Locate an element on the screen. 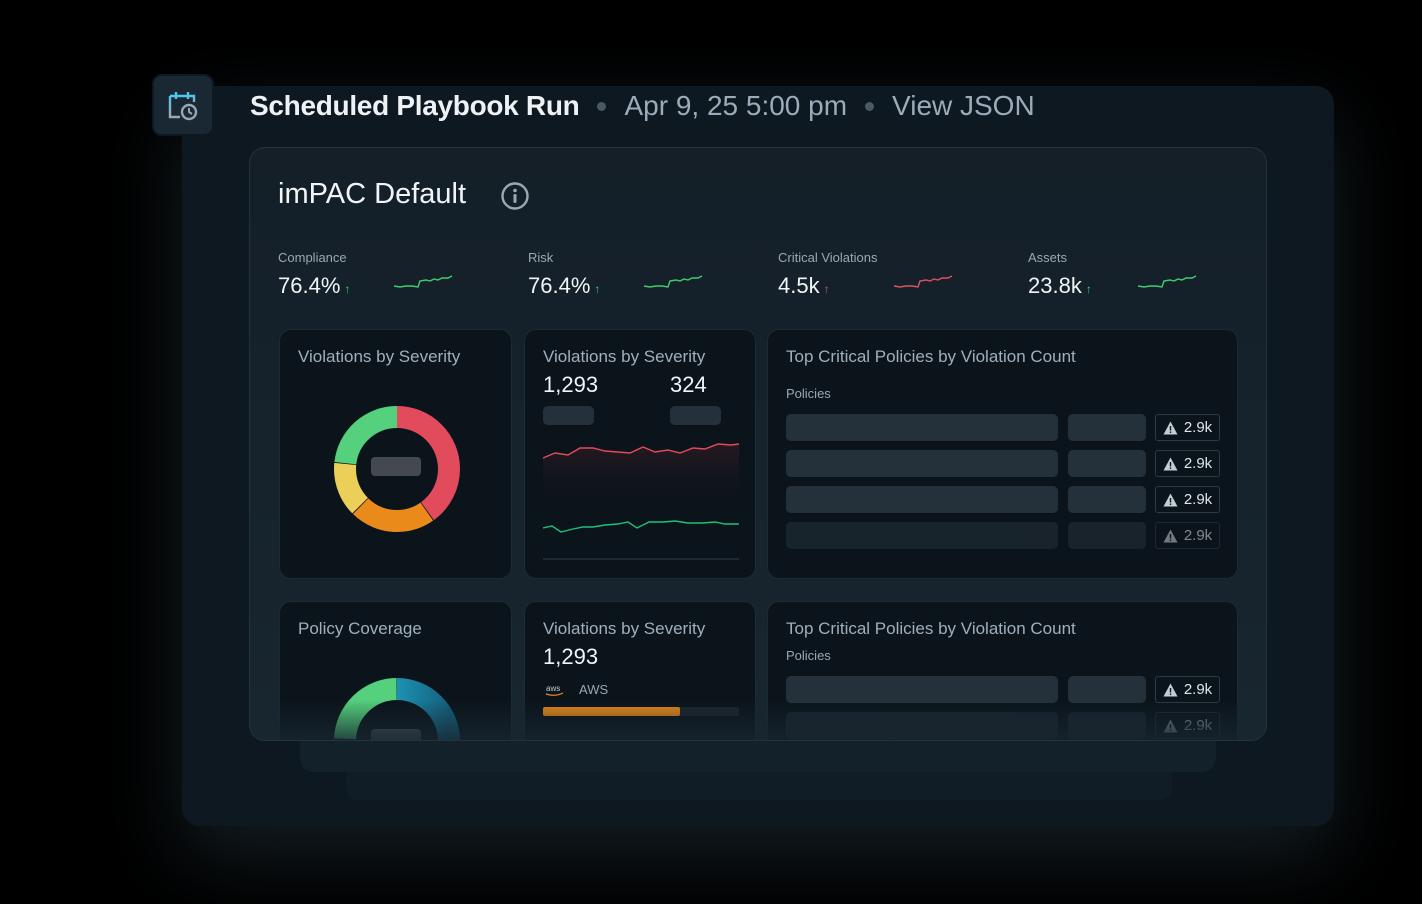 Image resolution: width=1422 pixels, height=904 pixels. kpi-label: Assets is located at coordinates (1048, 257).